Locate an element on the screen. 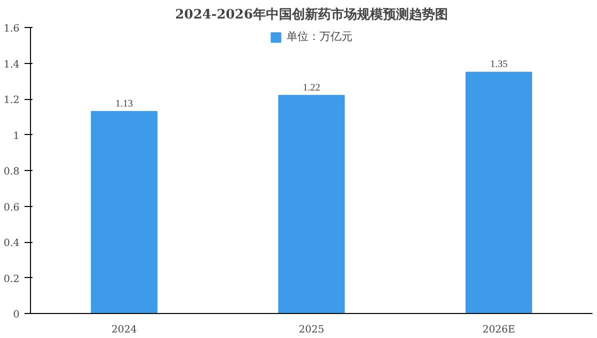 This screenshot has height=338, width=597. x-tick-label: 2024 is located at coordinates (124, 330).